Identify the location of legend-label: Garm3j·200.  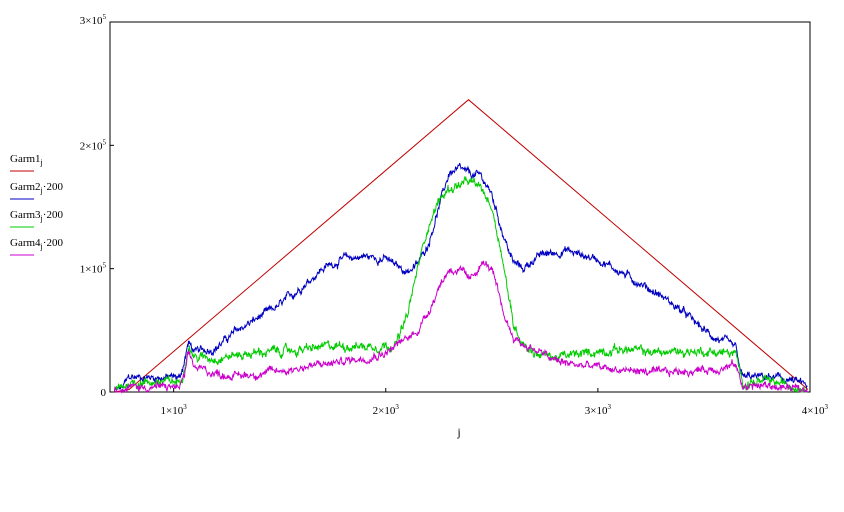
(36, 216).